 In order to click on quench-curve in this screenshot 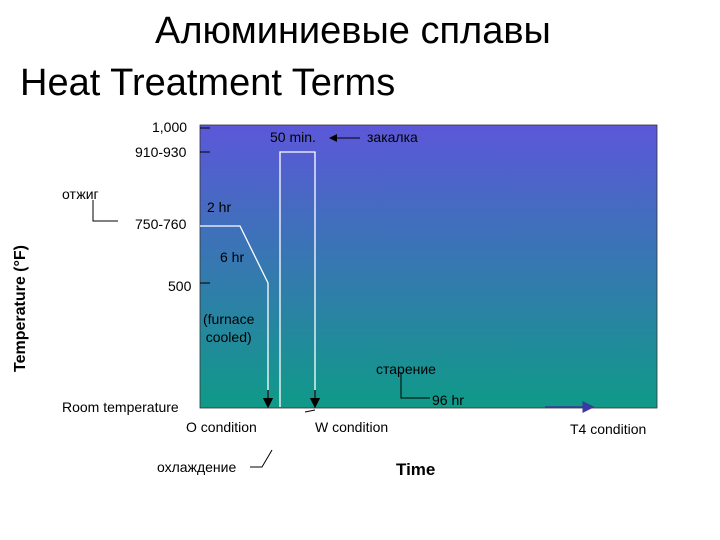, I will do `click(297, 279)`.